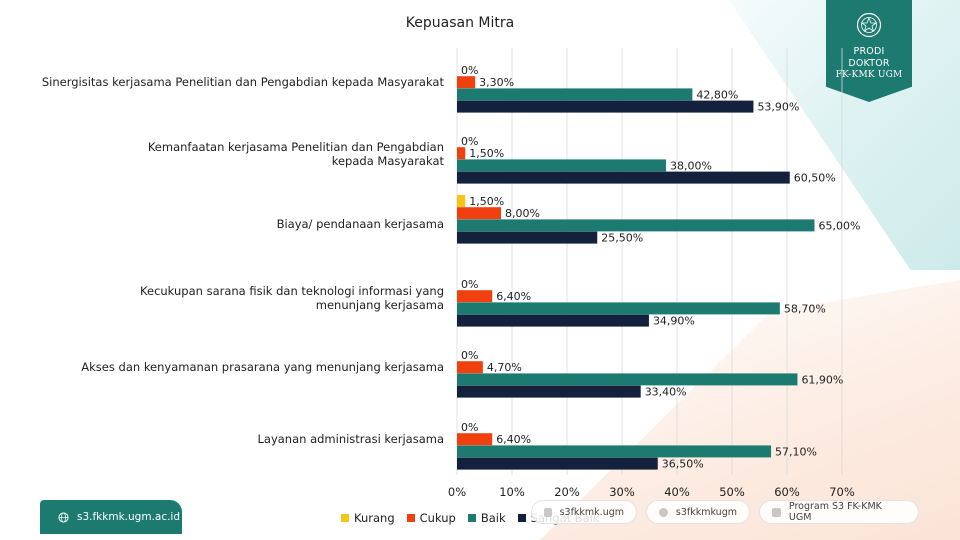  What do you see at coordinates (591, 512) in the screenshot?
I see `instagram-handle: s3fkkmk.ugm` at bounding box center [591, 512].